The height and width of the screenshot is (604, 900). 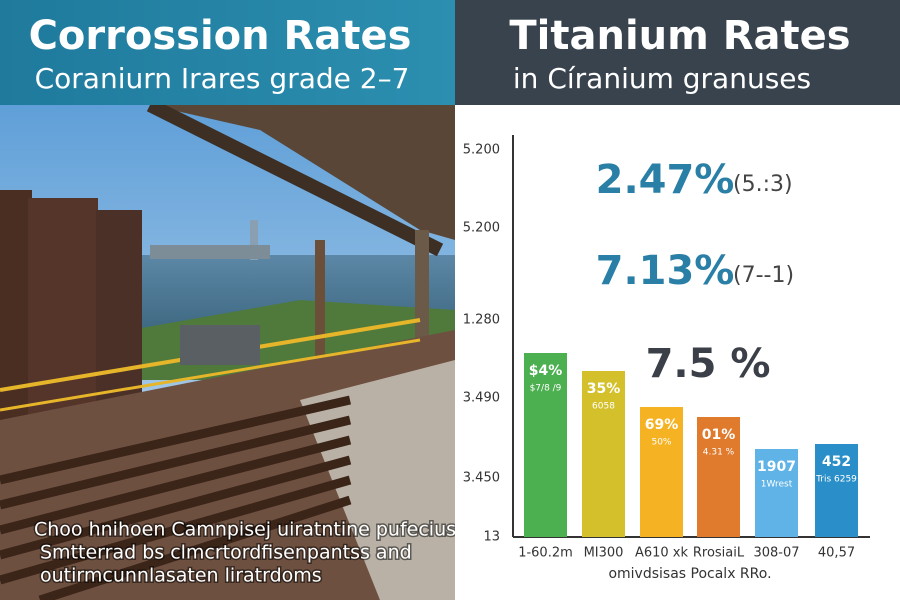 What do you see at coordinates (491, 537) in the screenshot?
I see `axis-label: 13` at bounding box center [491, 537].